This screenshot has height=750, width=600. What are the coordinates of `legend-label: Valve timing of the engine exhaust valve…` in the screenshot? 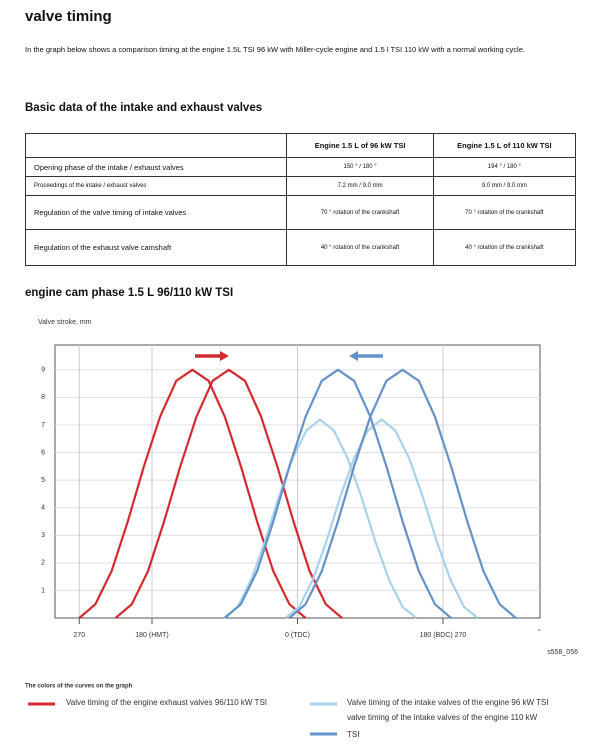 It's located at (166, 702).